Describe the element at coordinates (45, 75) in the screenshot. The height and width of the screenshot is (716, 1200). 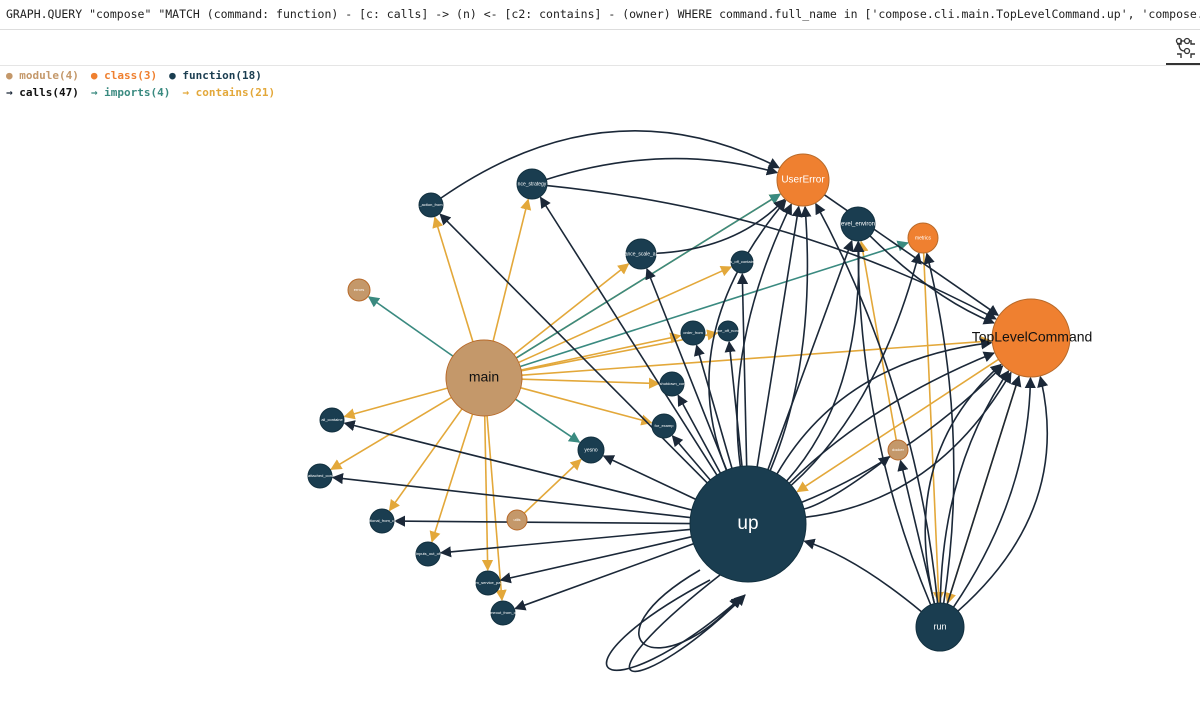
I see `legend-item: ● module(4)` at that location.